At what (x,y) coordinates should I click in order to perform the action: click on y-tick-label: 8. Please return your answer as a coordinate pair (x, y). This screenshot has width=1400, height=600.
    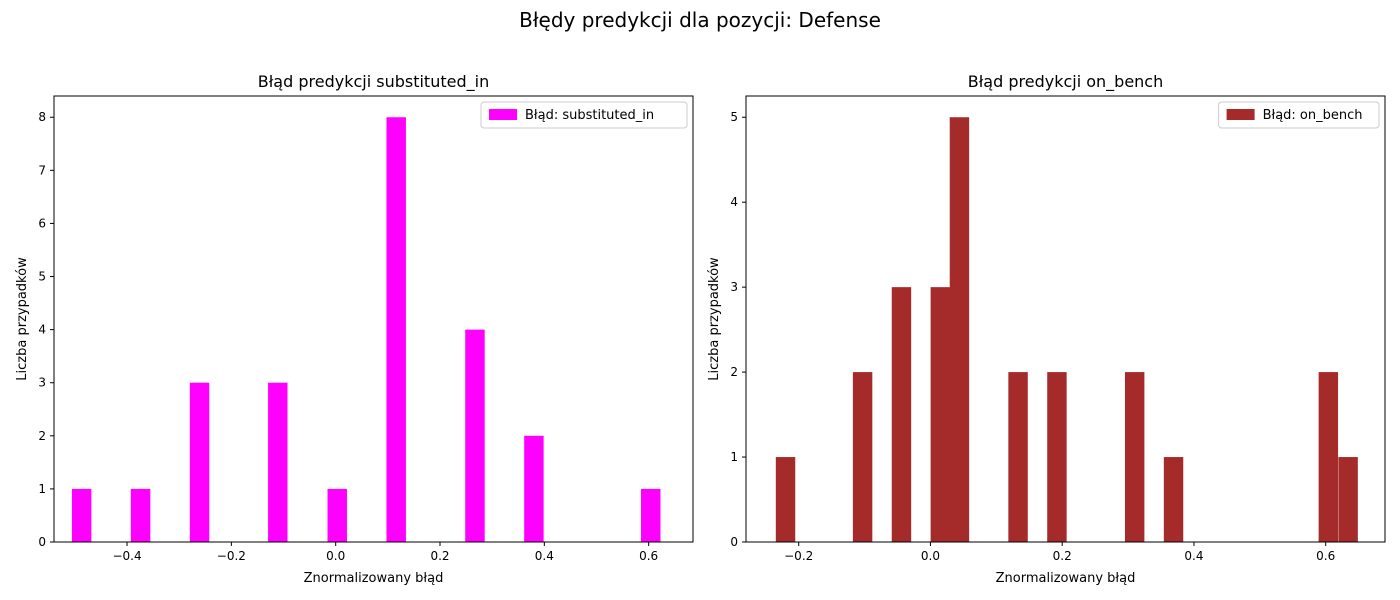
    Looking at the image, I should click on (42, 117).